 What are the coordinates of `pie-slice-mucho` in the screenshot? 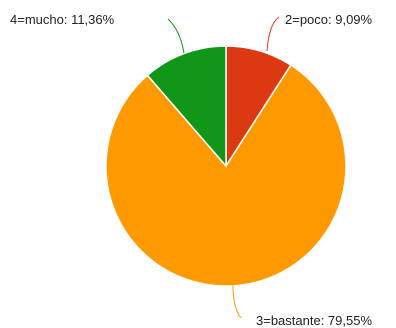 It's located at (186, 107).